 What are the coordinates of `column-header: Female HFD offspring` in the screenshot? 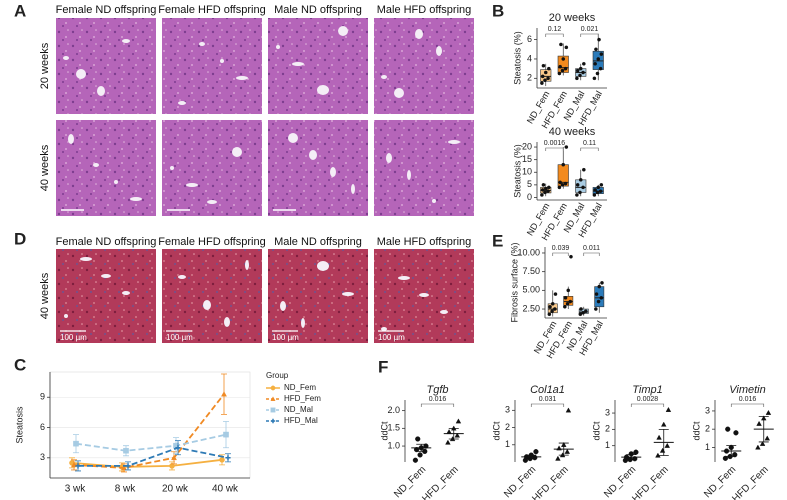 It's located at (211, 10).